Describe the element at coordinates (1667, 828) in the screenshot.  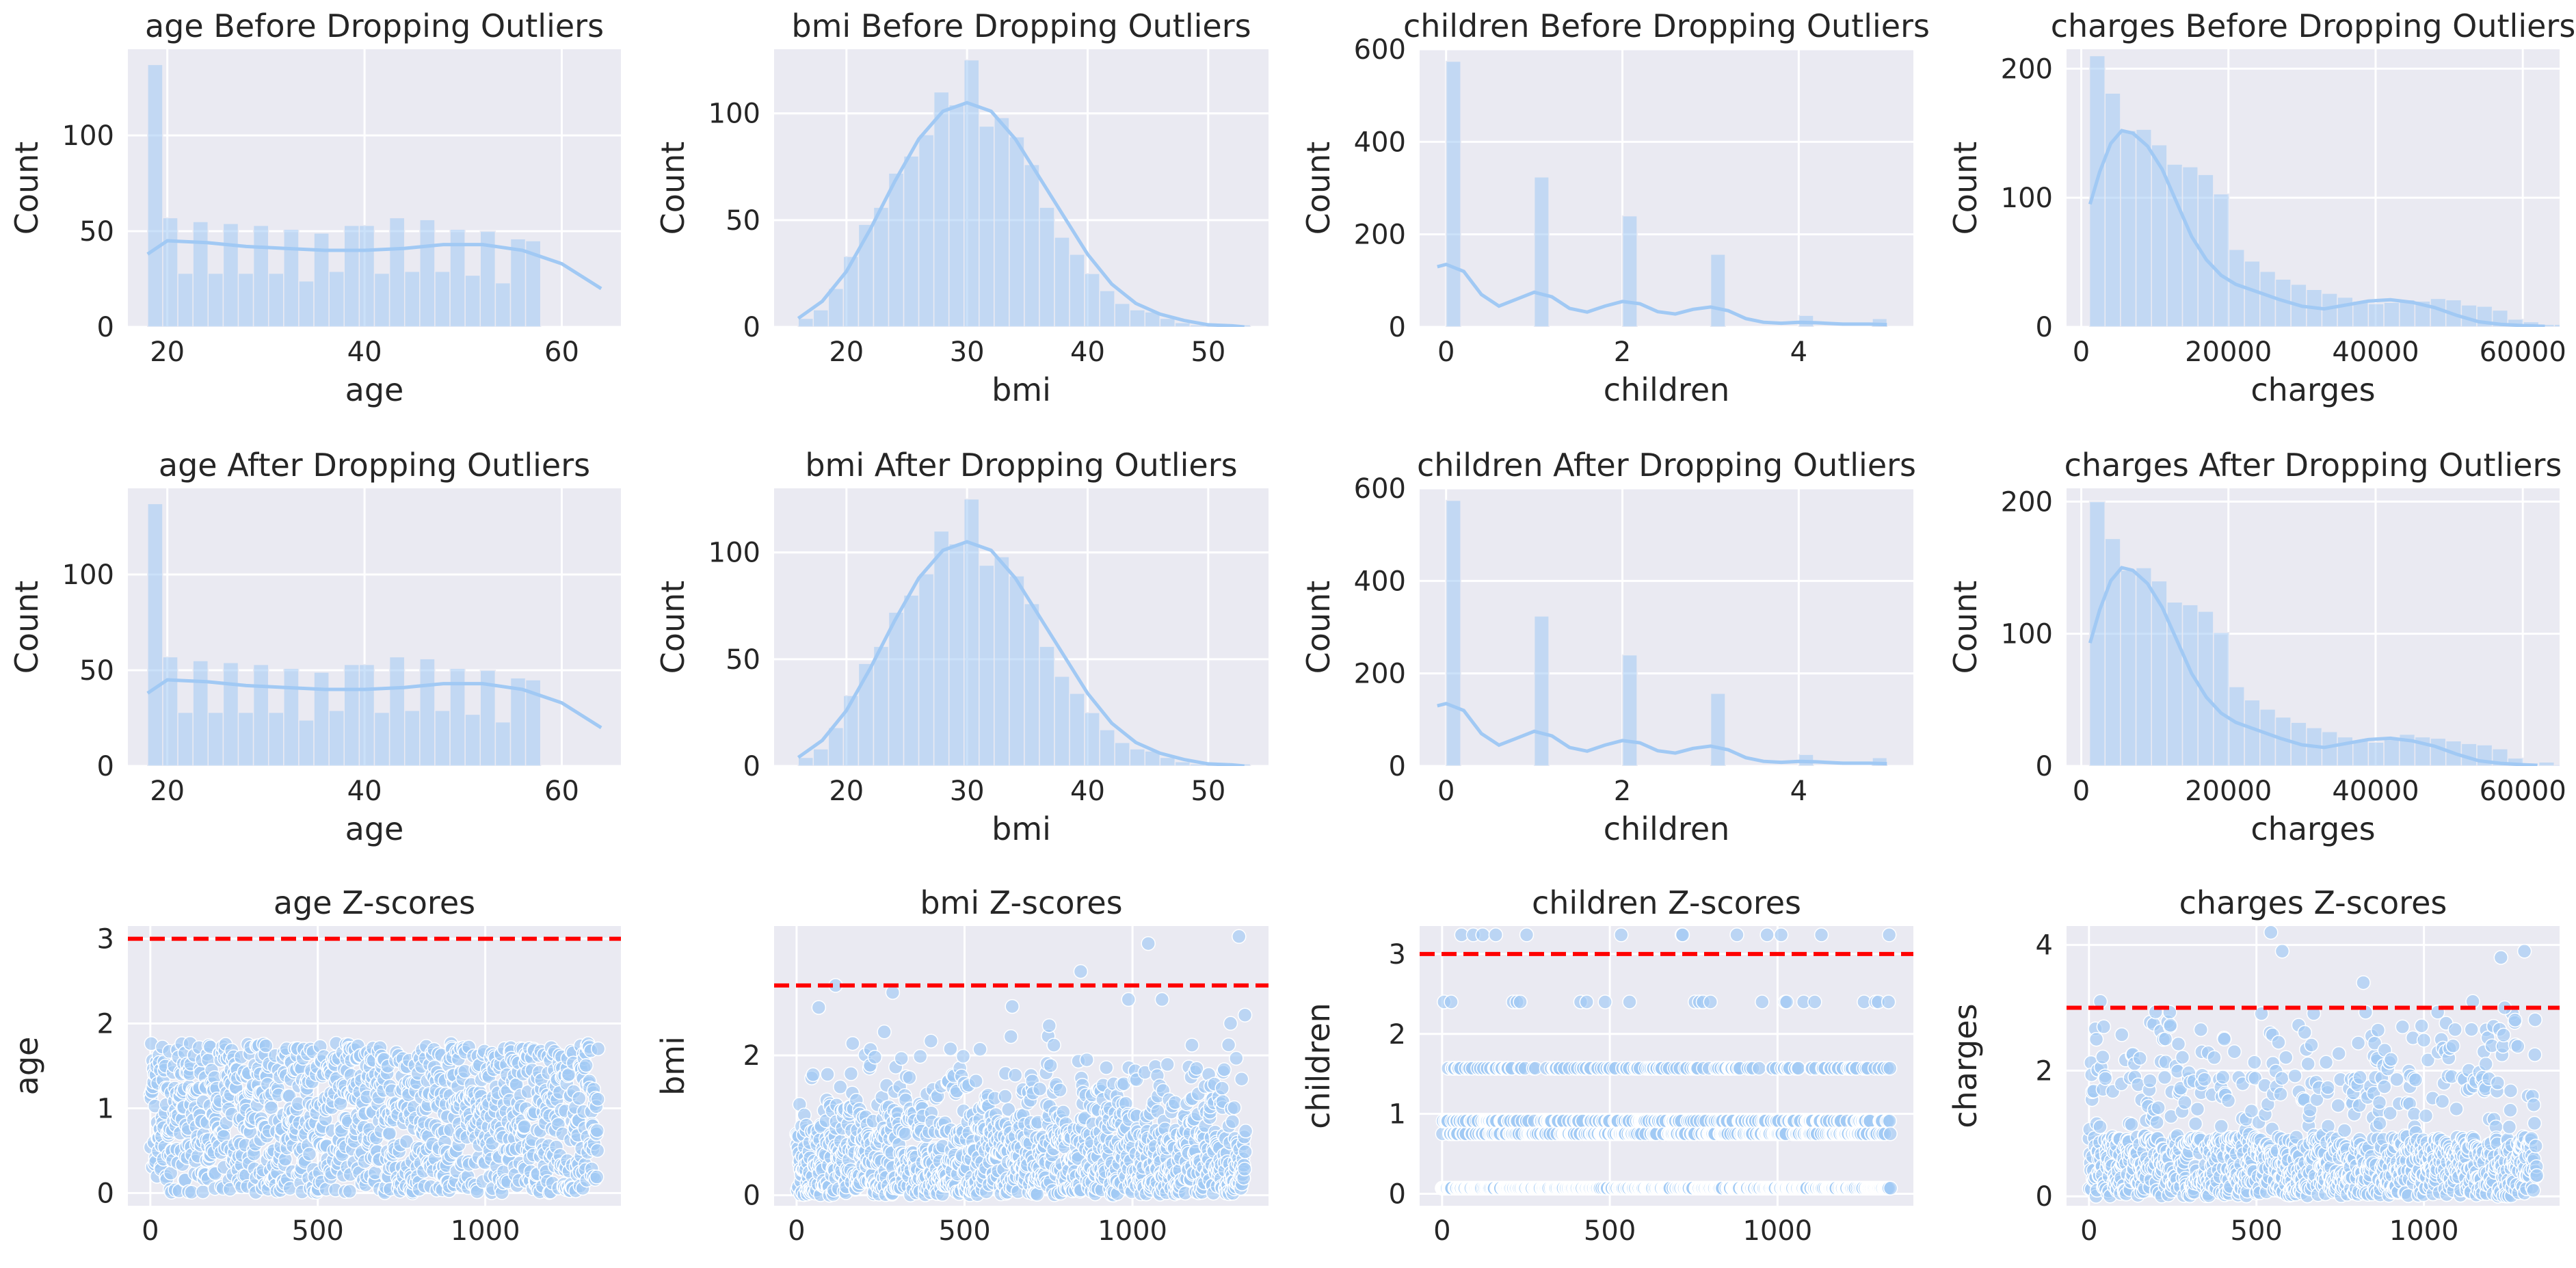
I see `x-axis-label: children` at that location.